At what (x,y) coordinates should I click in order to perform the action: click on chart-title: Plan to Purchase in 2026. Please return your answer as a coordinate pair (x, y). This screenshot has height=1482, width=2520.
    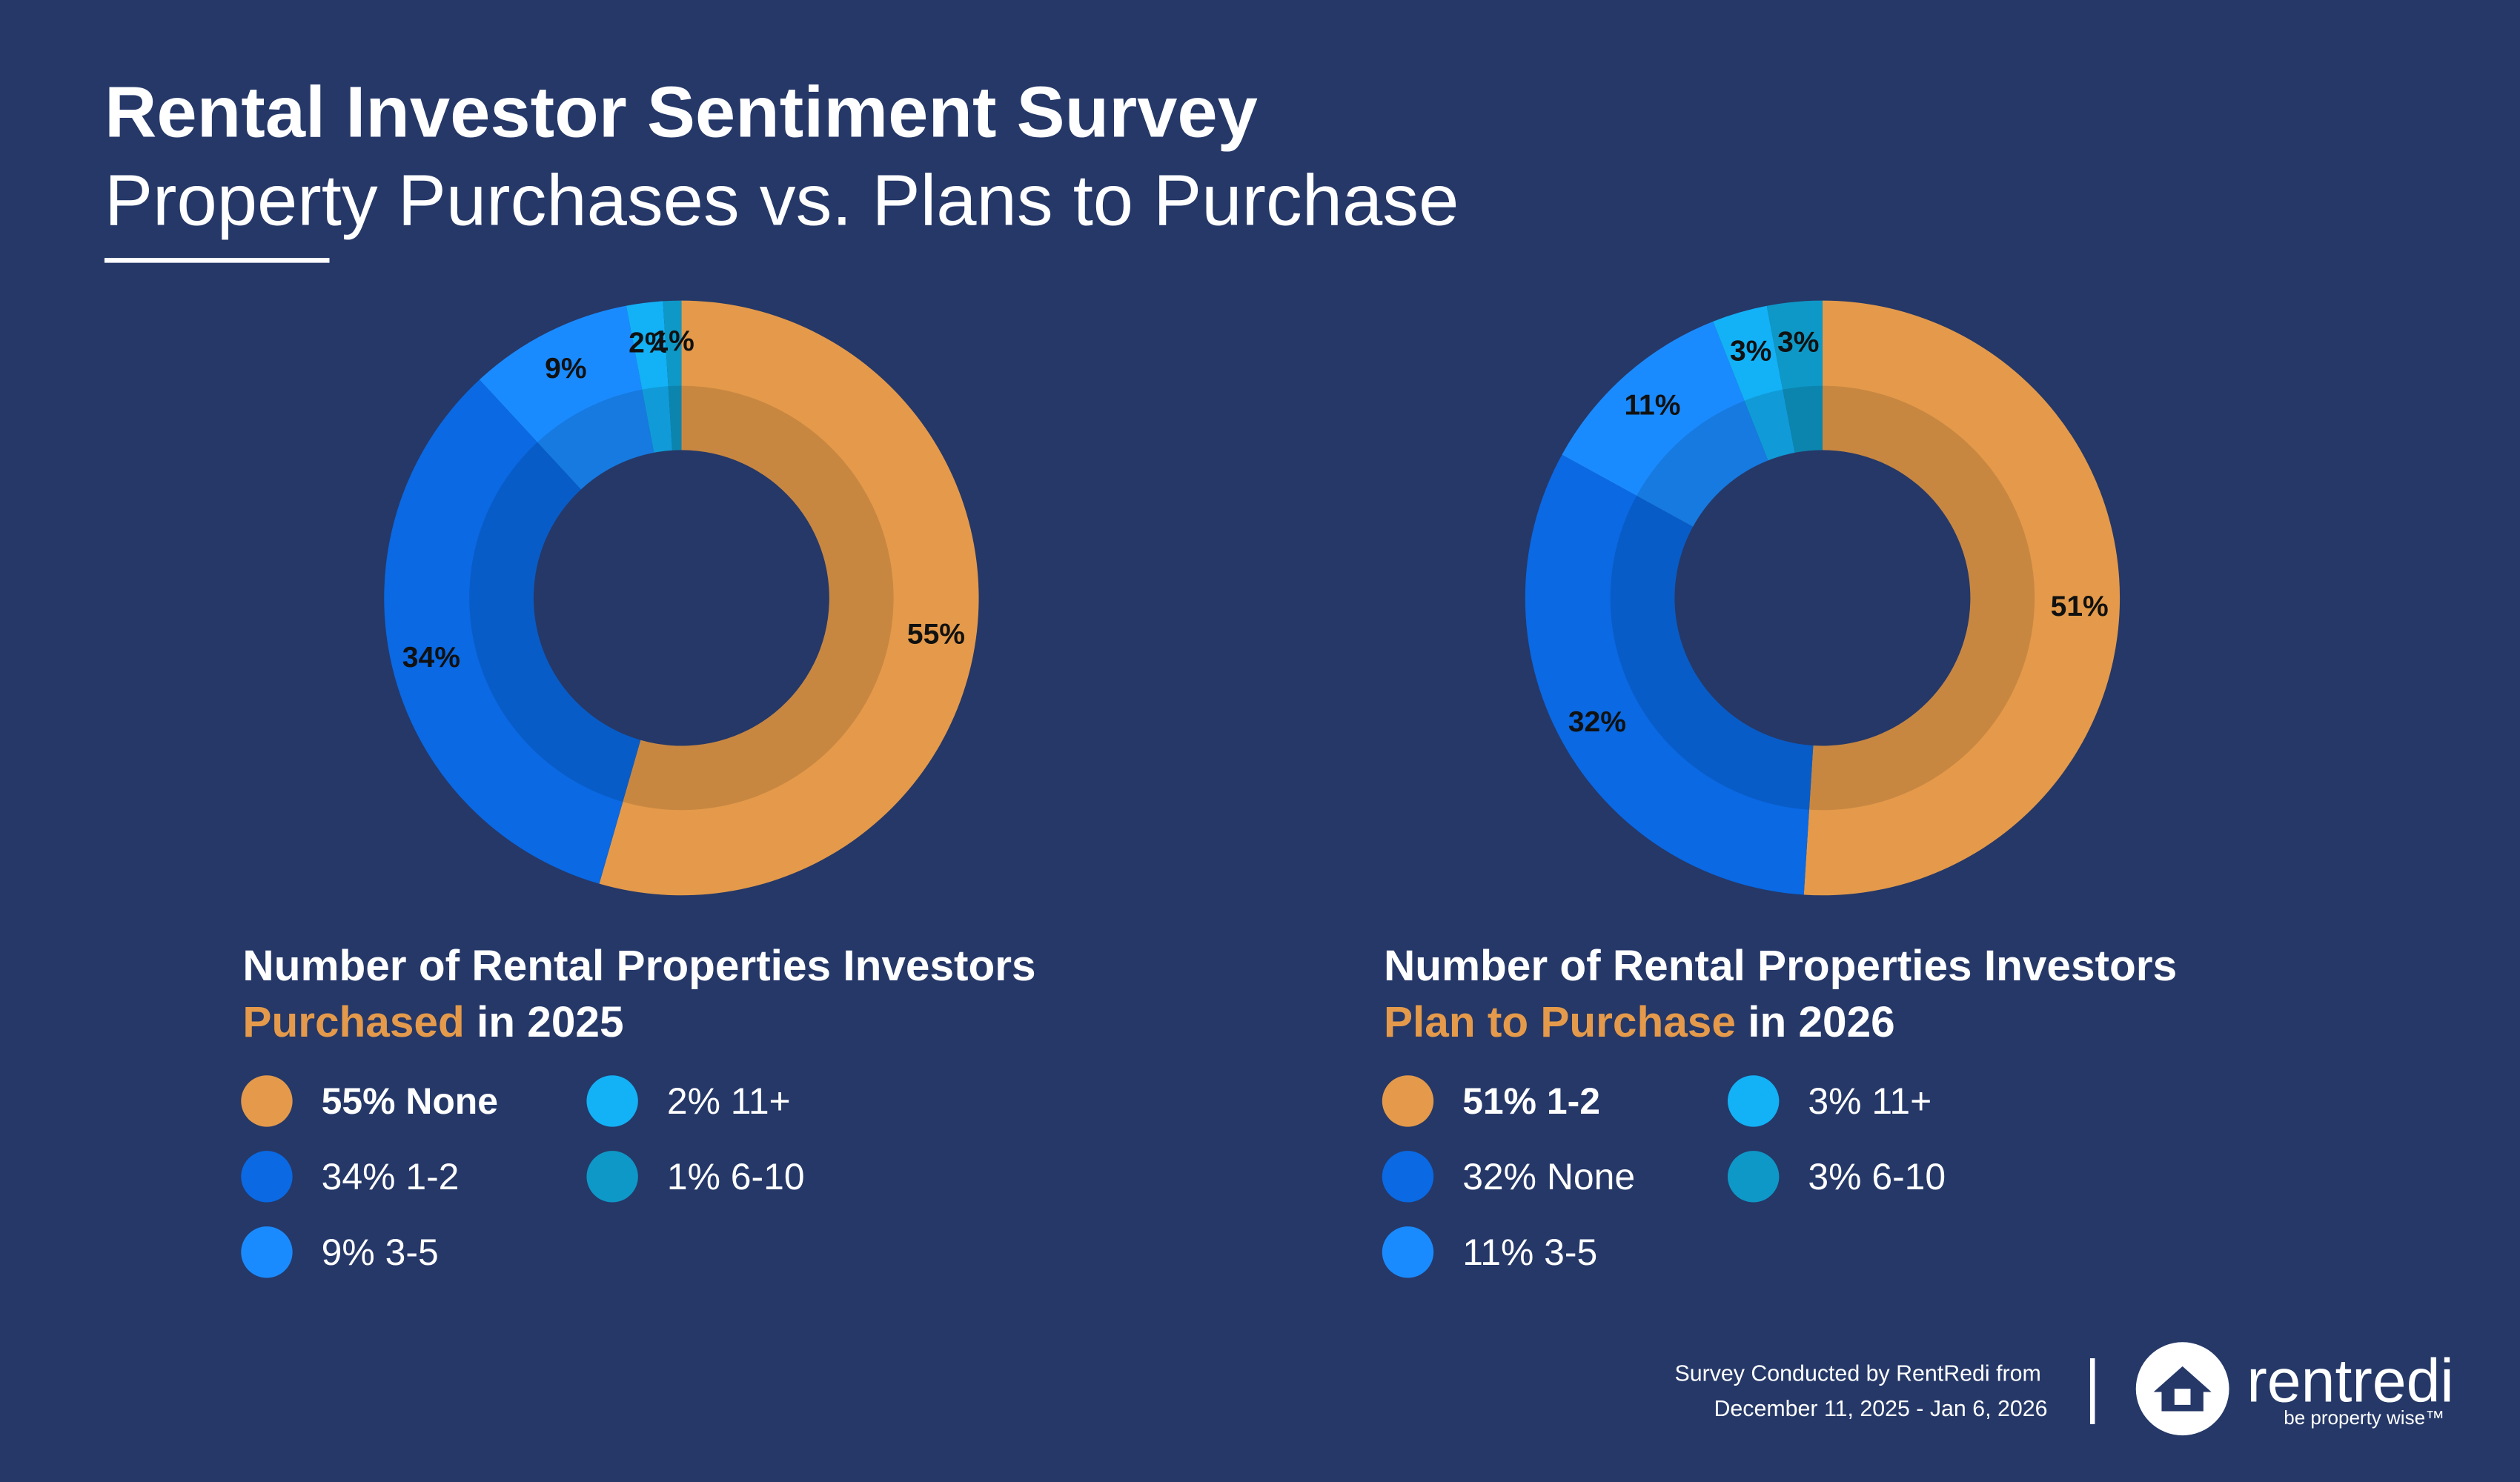
    Looking at the image, I should click on (1640, 1022).